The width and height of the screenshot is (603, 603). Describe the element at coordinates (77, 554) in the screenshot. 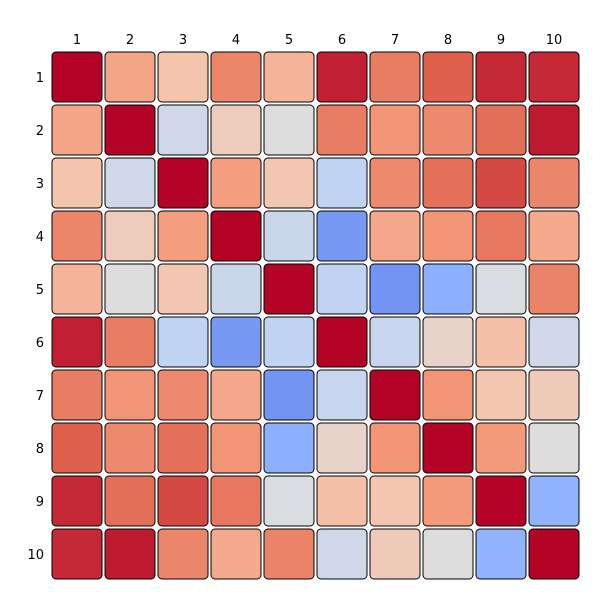

I see `heatmap-cell-r10-c1` at that location.